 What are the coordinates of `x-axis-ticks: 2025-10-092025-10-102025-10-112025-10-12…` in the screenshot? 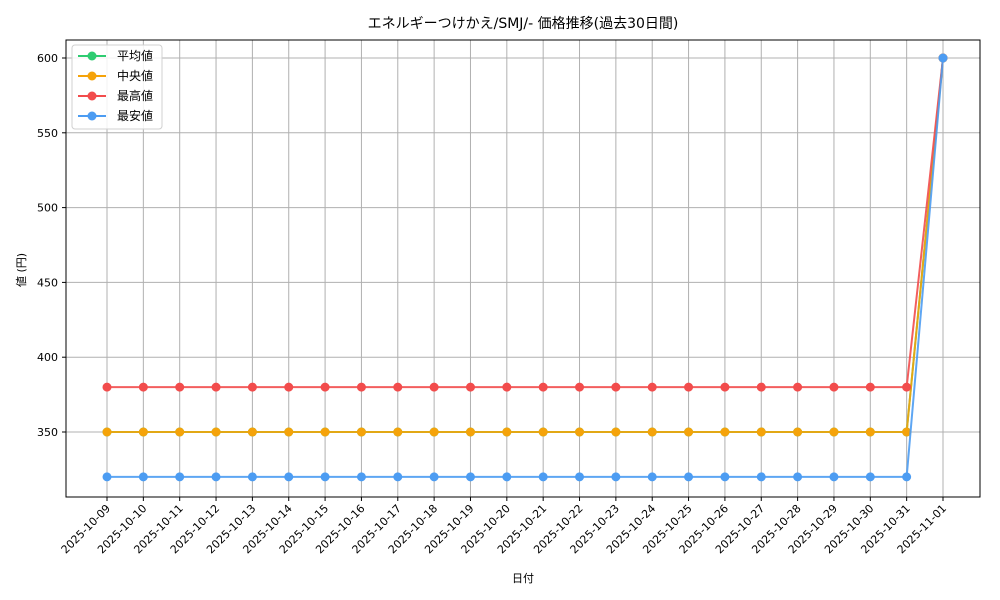 It's located at (504, 526).